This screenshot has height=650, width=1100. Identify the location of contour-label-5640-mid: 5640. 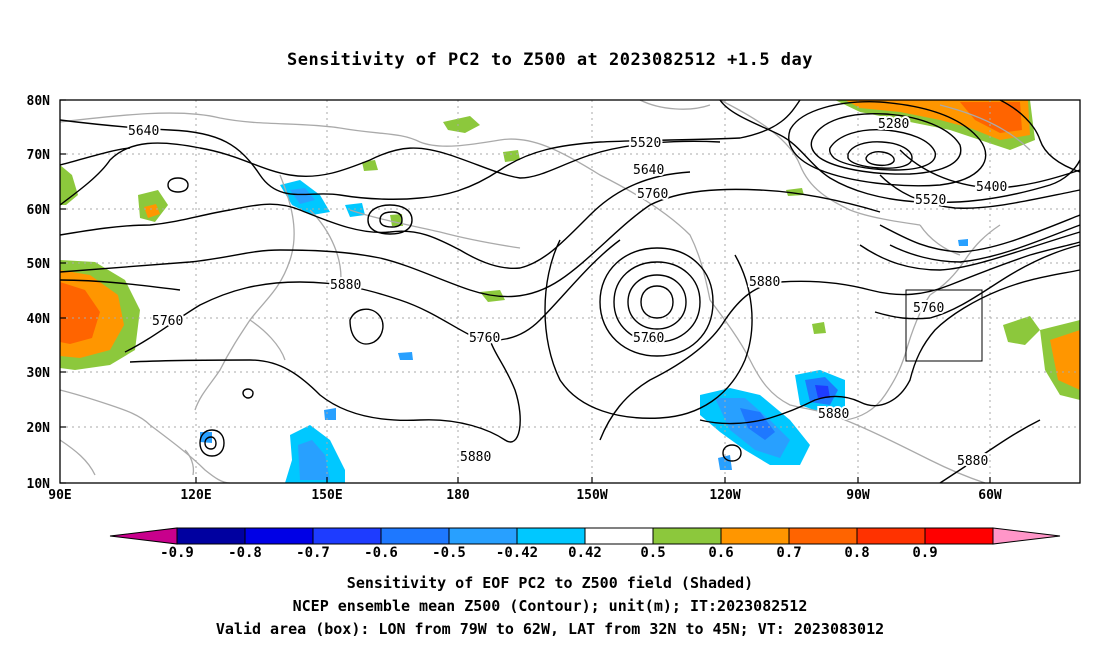
(648, 170).